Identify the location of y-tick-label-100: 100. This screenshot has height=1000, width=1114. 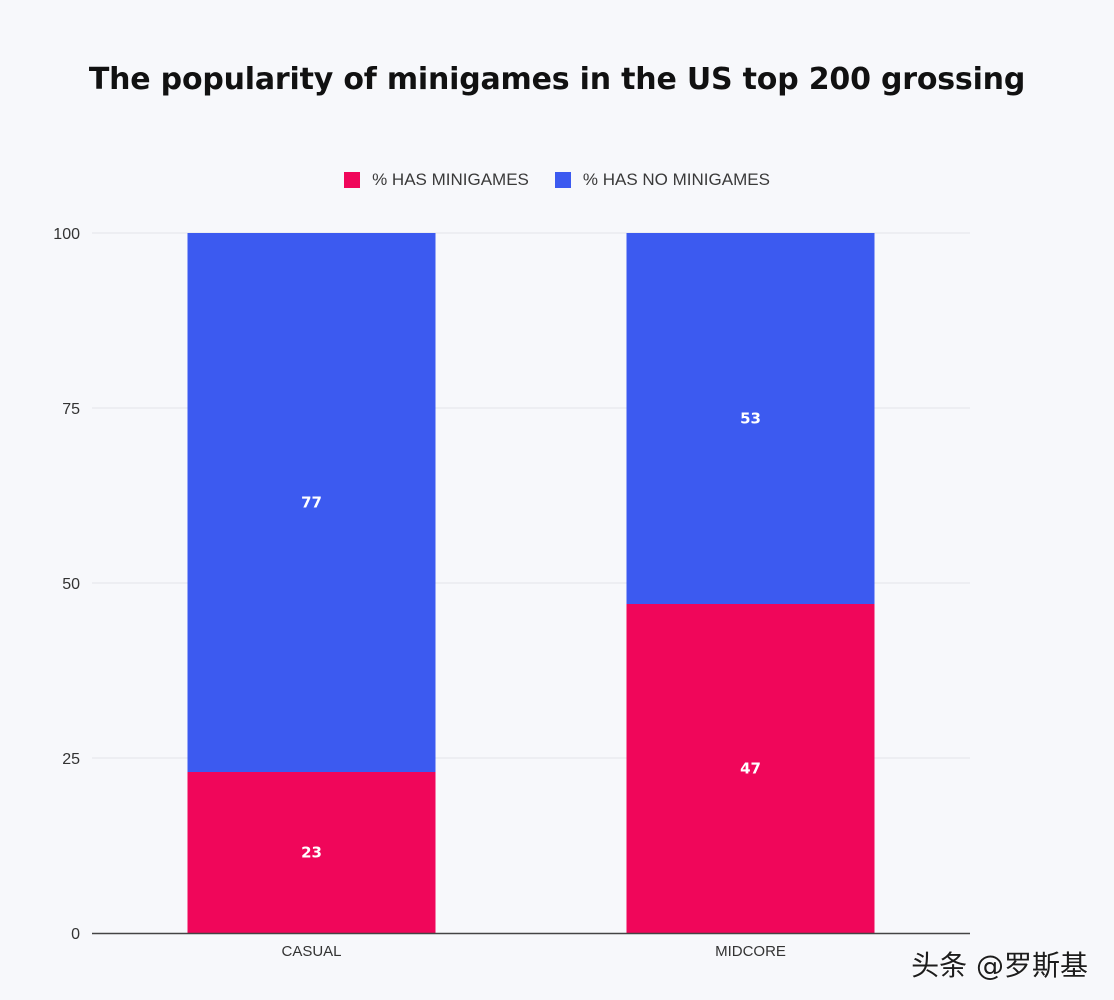
(66, 234).